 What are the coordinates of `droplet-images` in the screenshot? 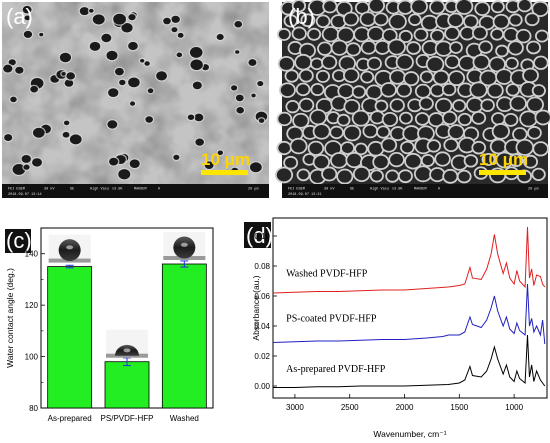 It's located at (127, 295).